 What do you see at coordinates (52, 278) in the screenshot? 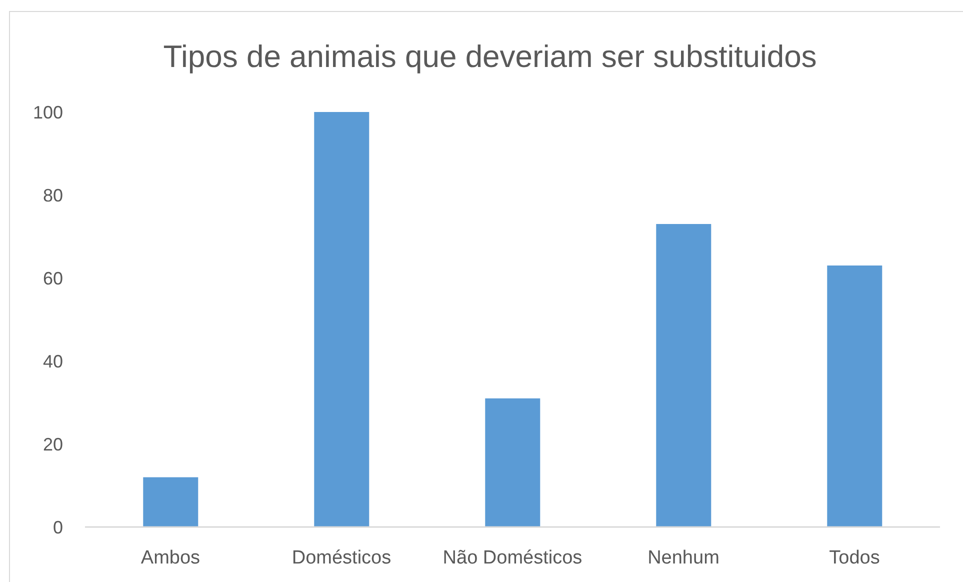
I see `y-tick-label: 60` at bounding box center [52, 278].